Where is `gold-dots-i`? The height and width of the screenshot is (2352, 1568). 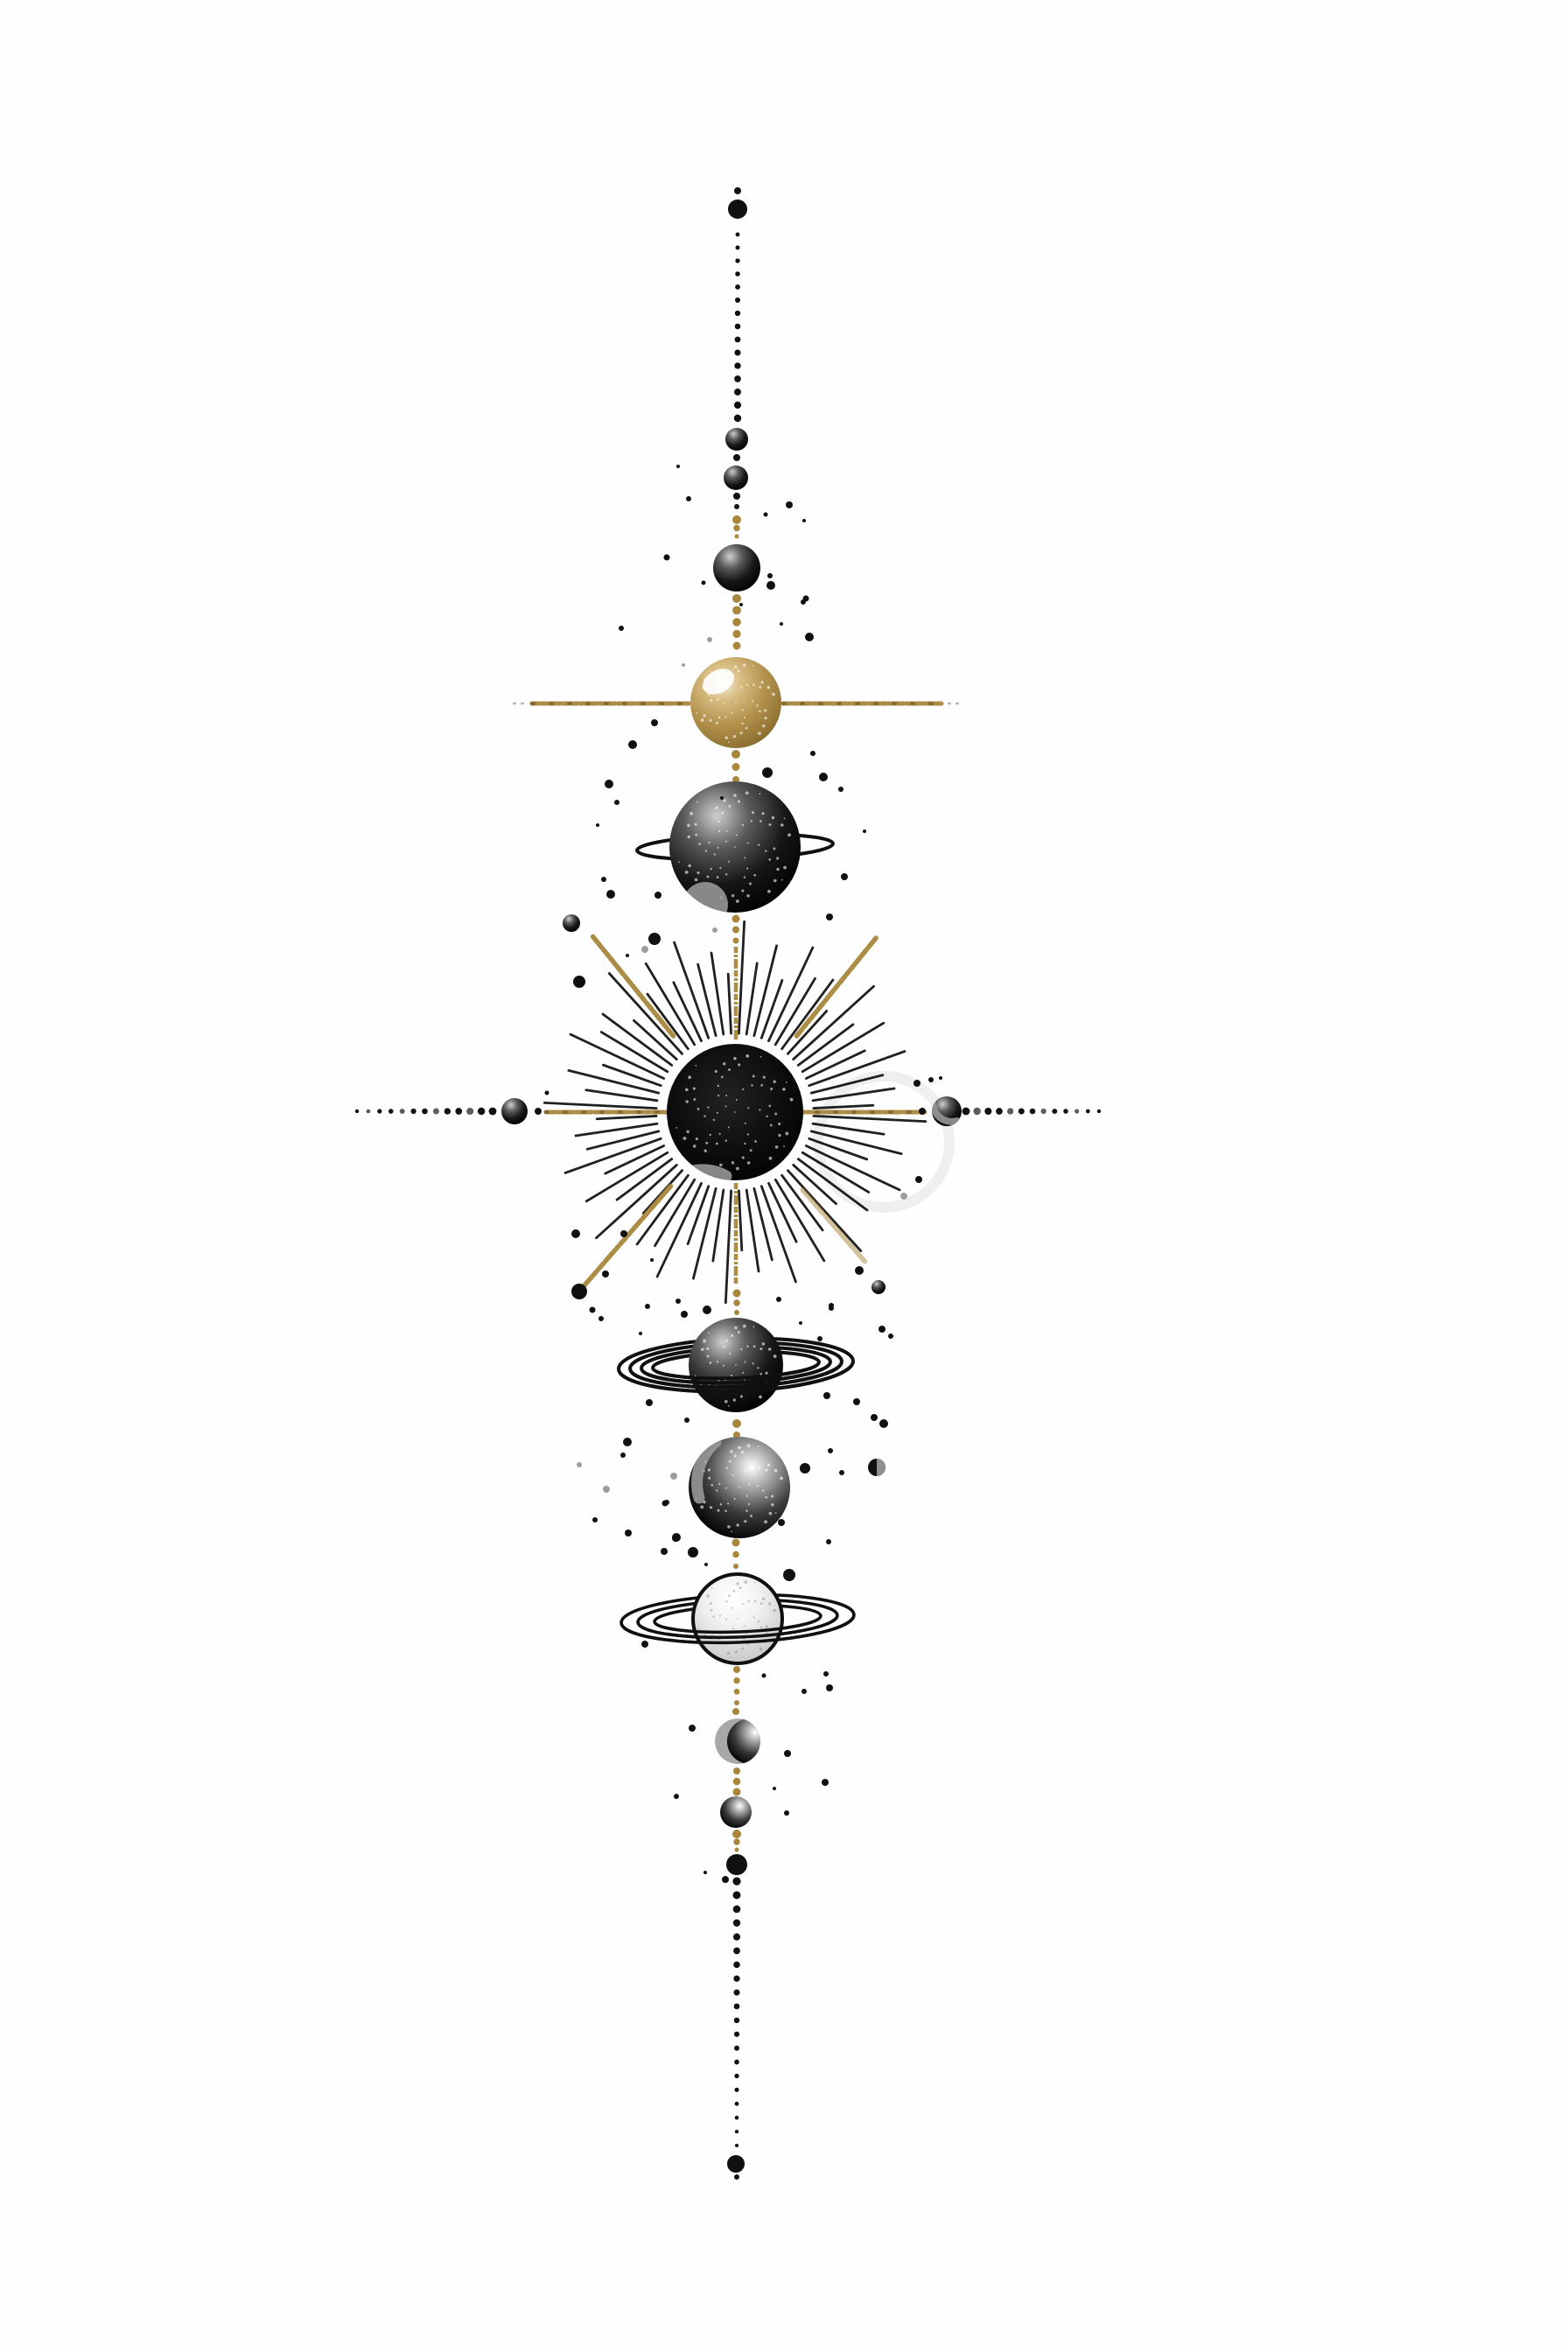 gold-dots-i is located at coordinates (736, 1782).